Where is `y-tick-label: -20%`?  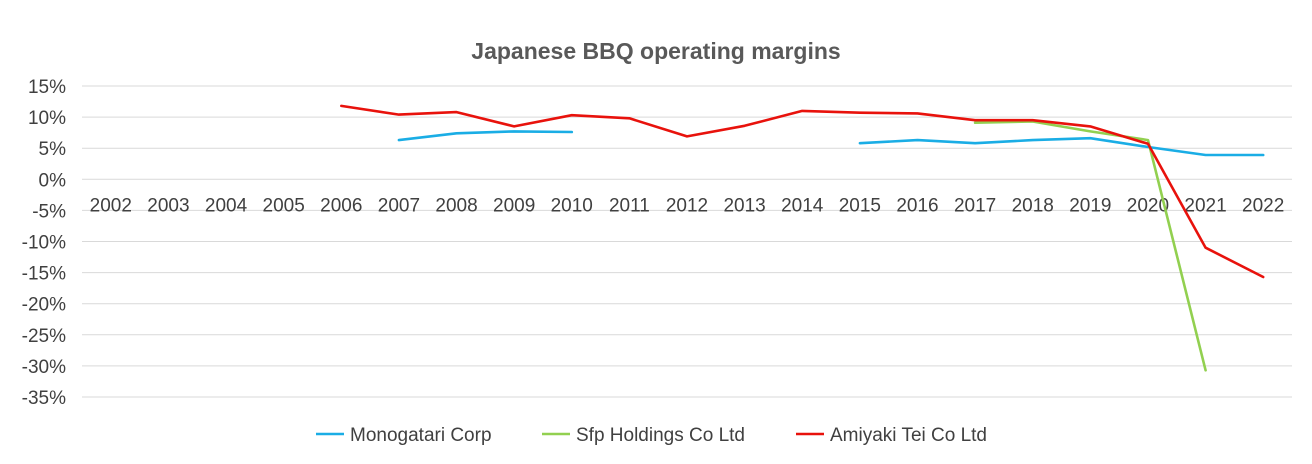
y-tick-label: -20% is located at coordinates (44, 305).